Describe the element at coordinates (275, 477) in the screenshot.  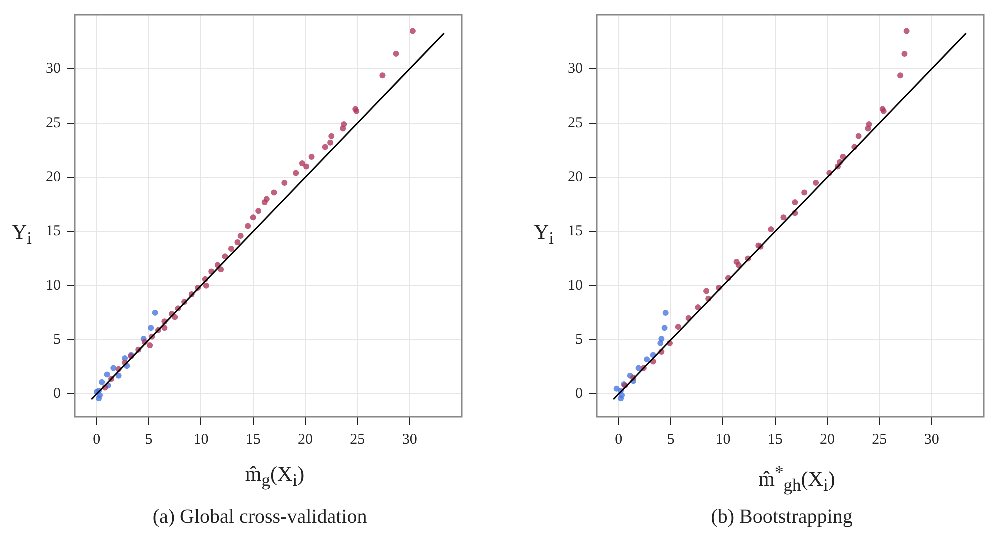
I see `x-axis-title: m̂$_{g}$(X$_{i}$)` at that location.